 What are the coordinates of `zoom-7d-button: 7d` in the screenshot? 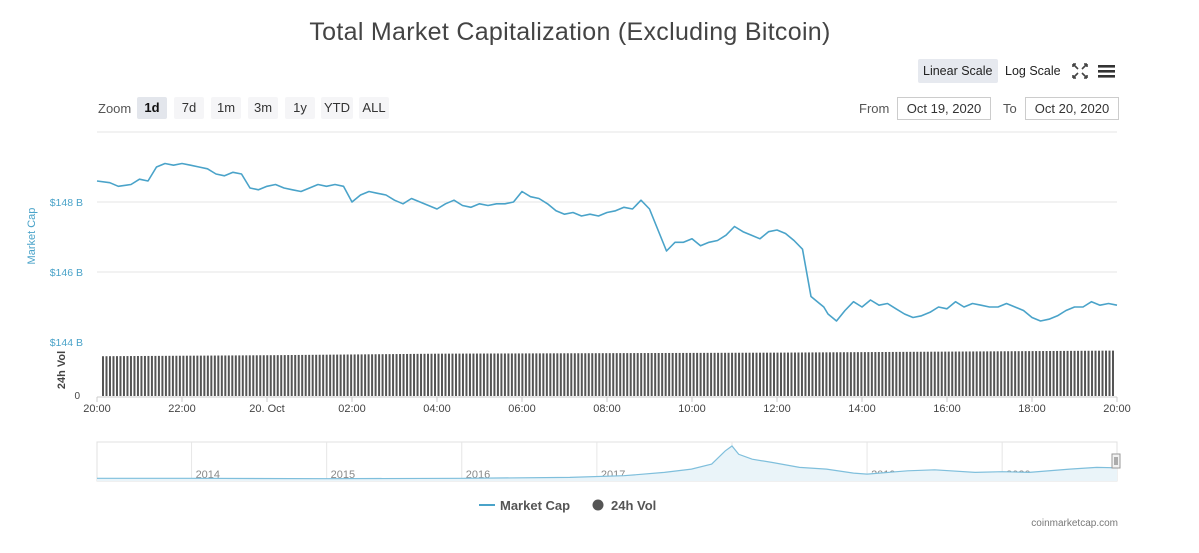 It's located at (189, 108).